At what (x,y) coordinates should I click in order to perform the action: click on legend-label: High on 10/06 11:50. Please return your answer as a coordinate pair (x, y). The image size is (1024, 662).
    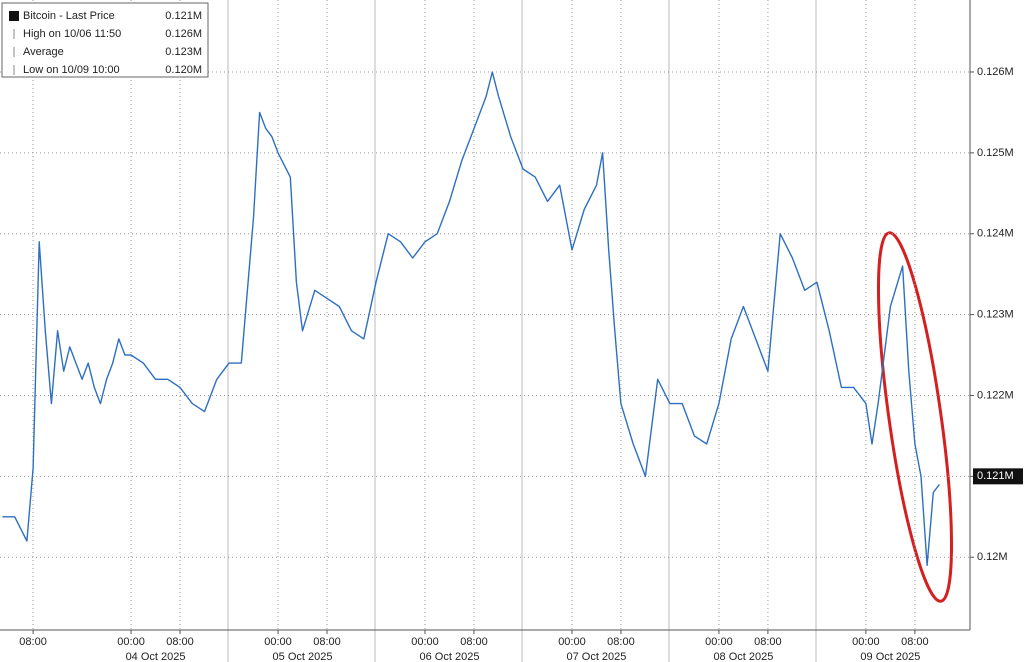
    Looking at the image, I should click on (72, 34).